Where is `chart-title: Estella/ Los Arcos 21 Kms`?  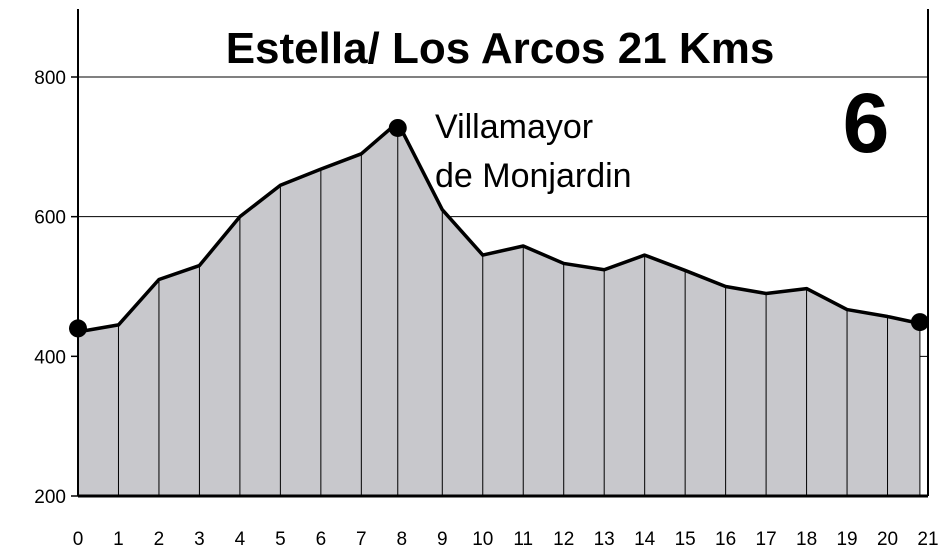
chart-title: Estella/ Los Arcos 21 Kms is located at coordinates (500, 48).